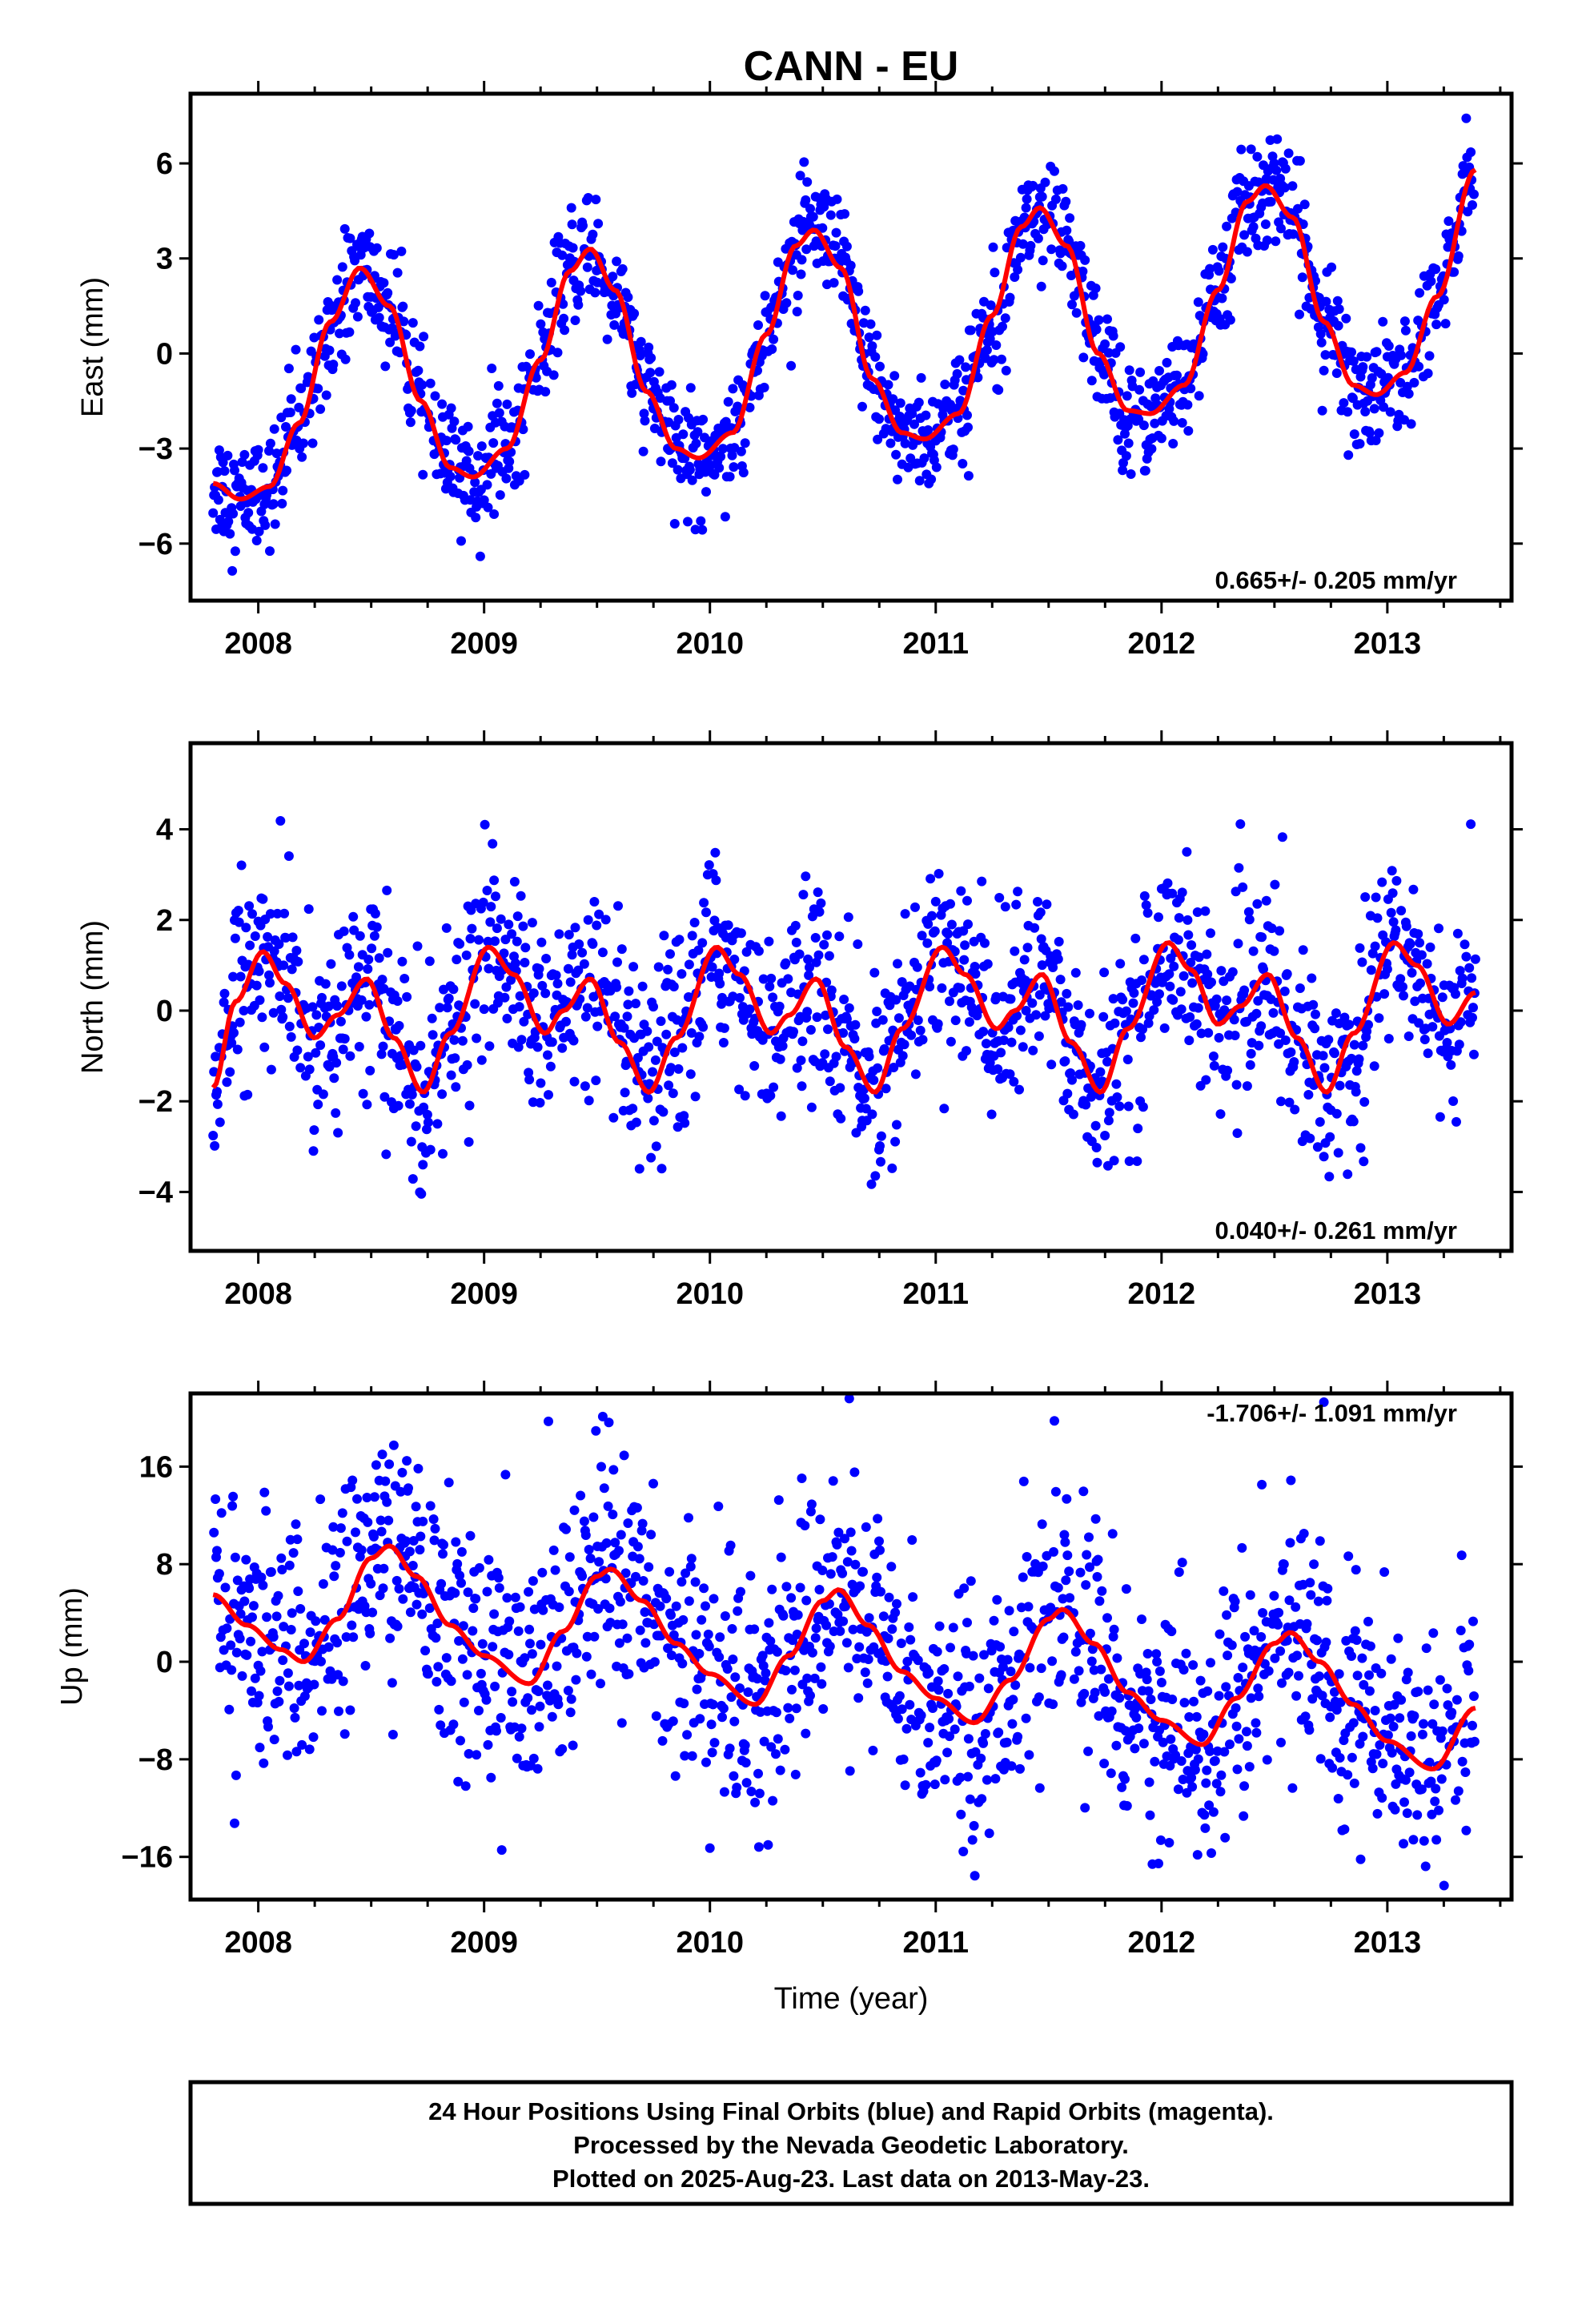 This screenshot has width=1582, height=2324. What do you see at coordinates (156, 544) in the screenshot?
I see `y-tick-label: −6` at bounding box center [156, 544].